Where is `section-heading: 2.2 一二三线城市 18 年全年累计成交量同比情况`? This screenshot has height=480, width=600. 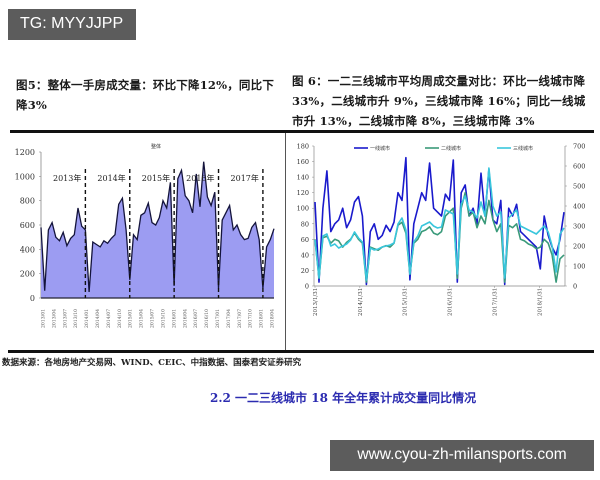 section-heading: 2.2 一二三线城市 18 年全年累计成交量同比情况 is located at coordinates (343, 398).